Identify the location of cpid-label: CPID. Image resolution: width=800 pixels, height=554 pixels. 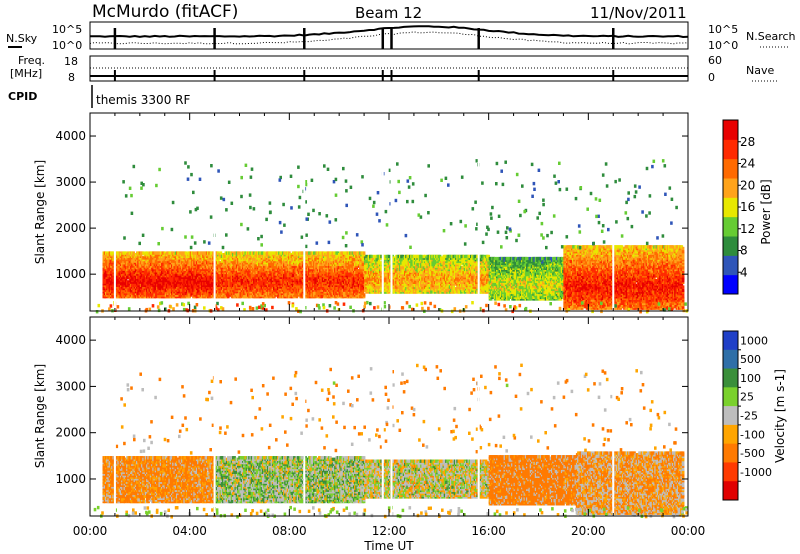
(22, 96).